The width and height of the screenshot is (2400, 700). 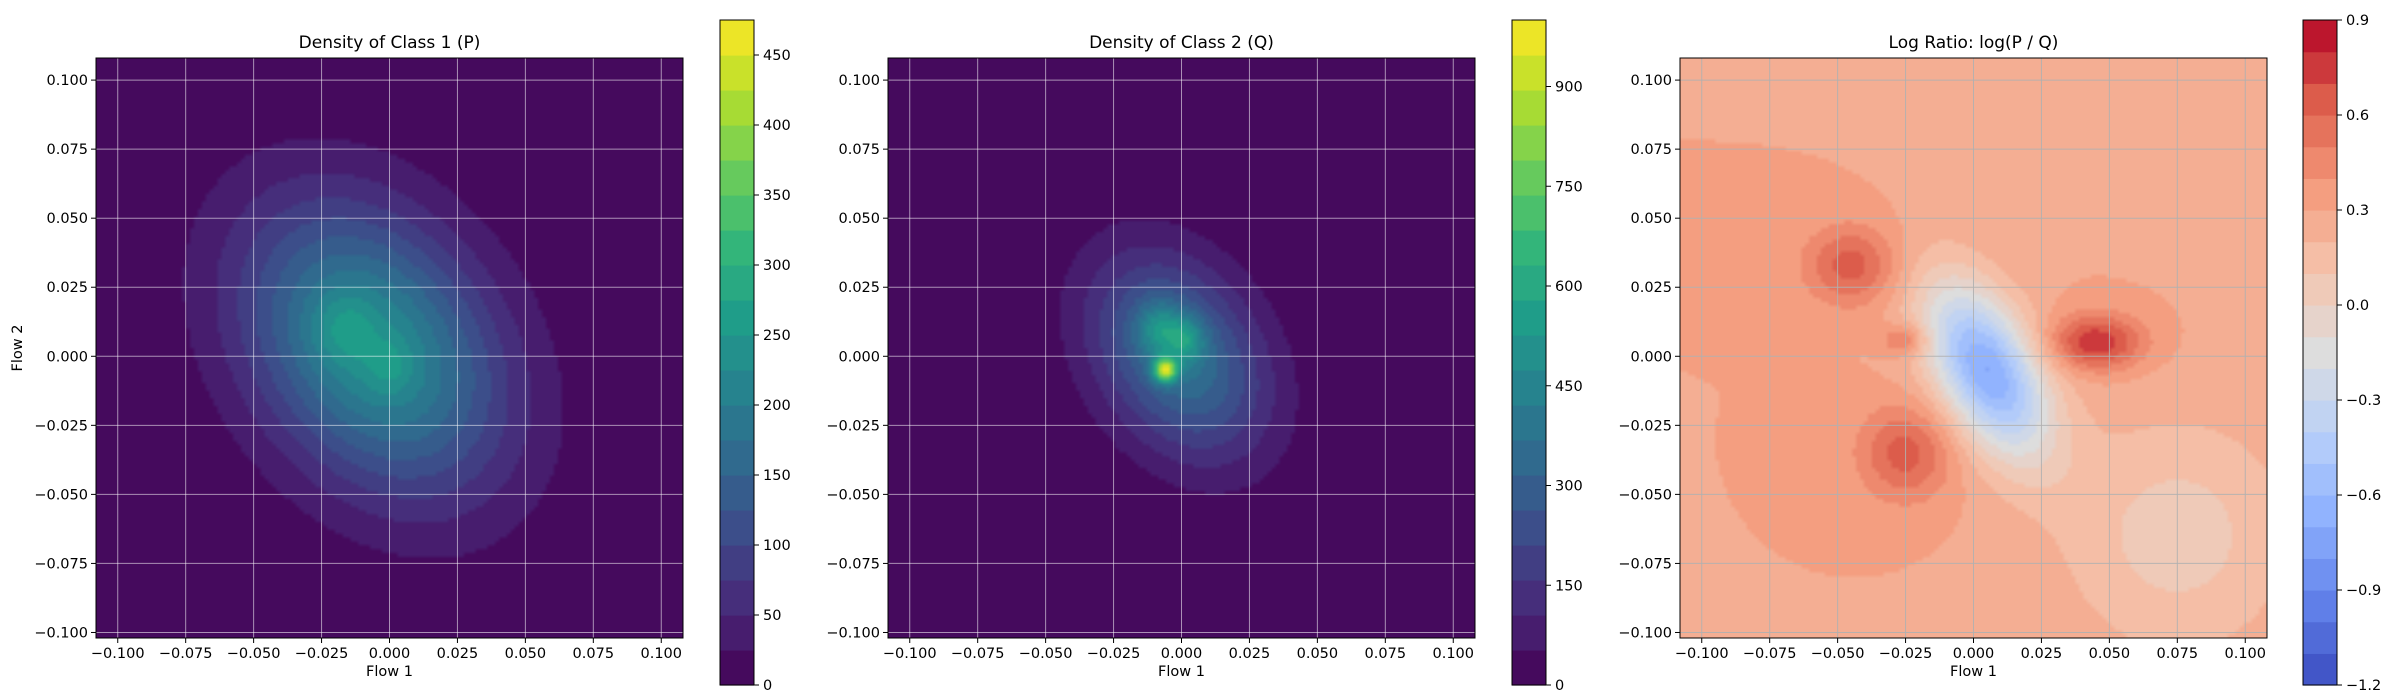 I want to click on colorbar-tick-label: 300, so click(x=777, y=266).